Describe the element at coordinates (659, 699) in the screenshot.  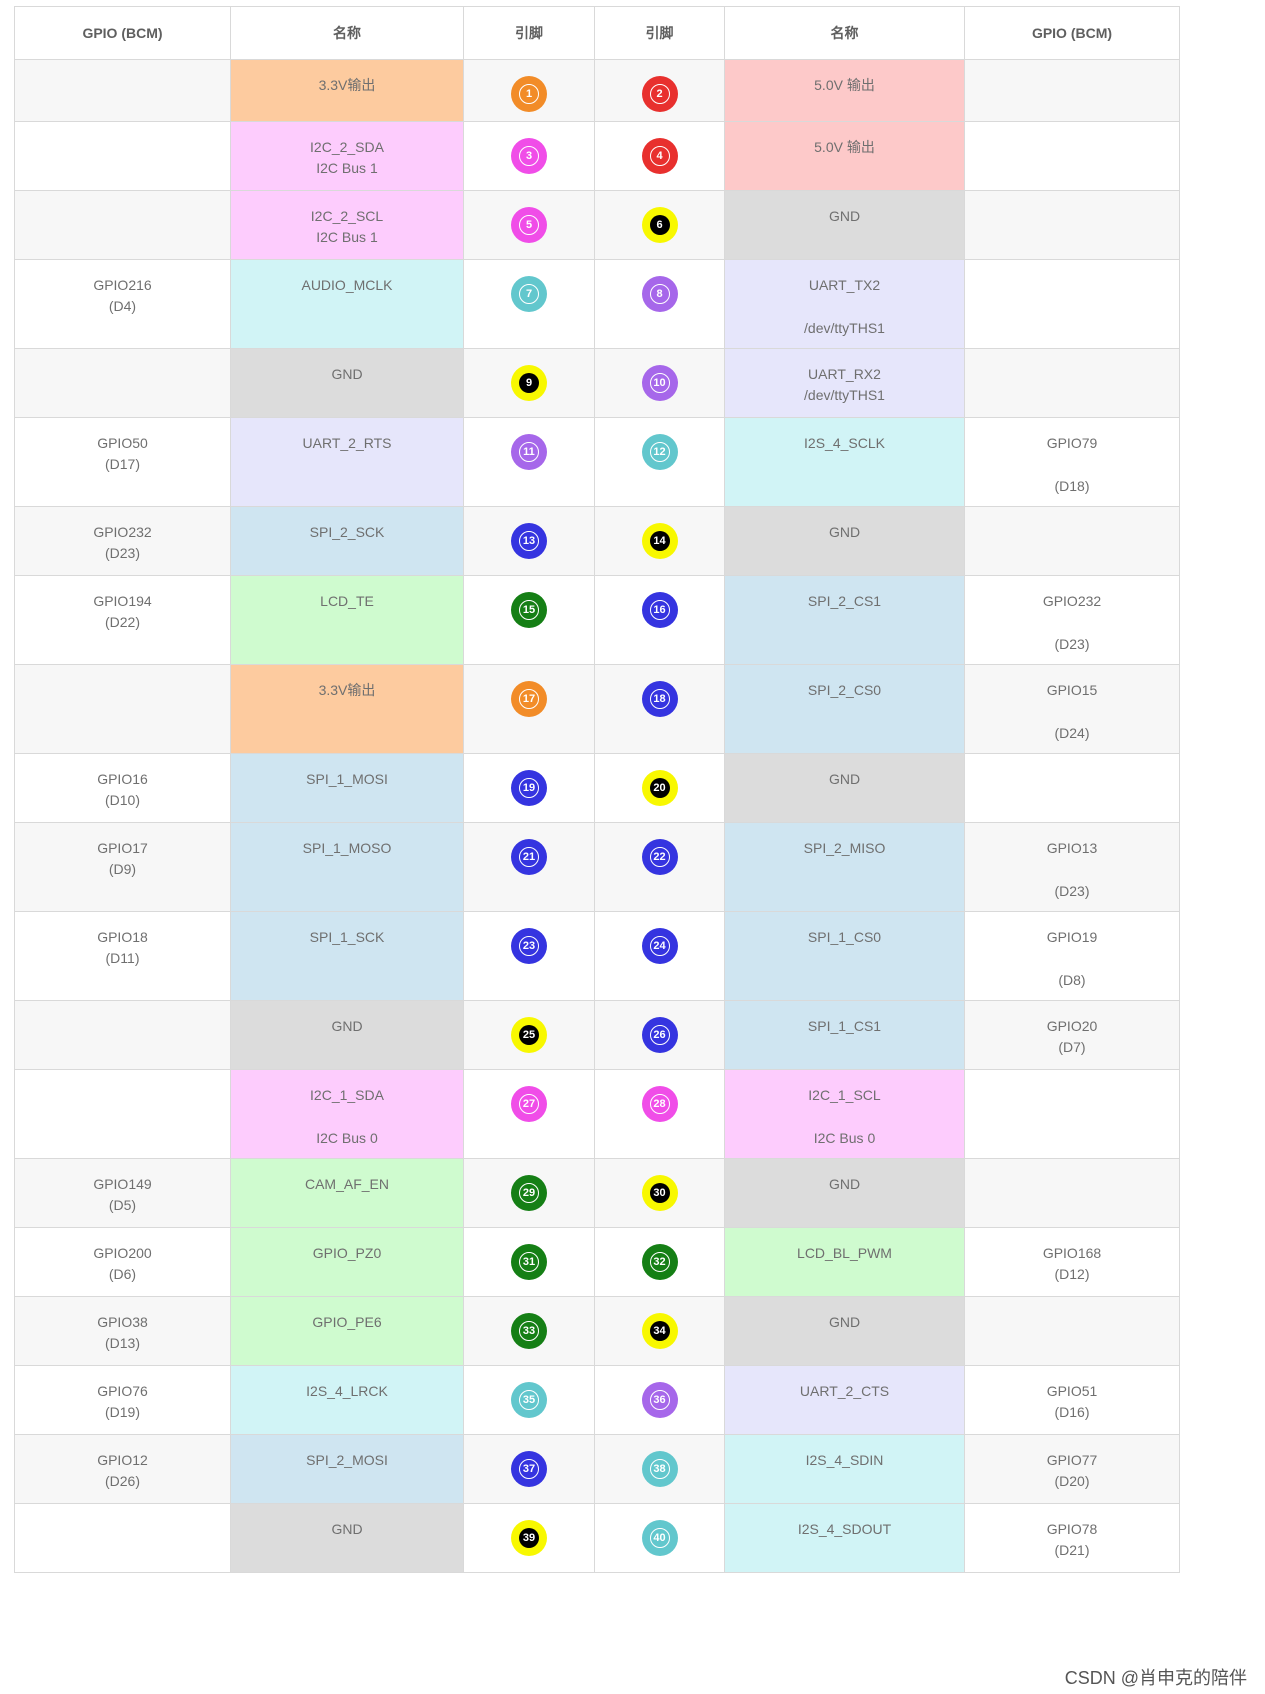
I see `pin-18-icon: 18` at that location.